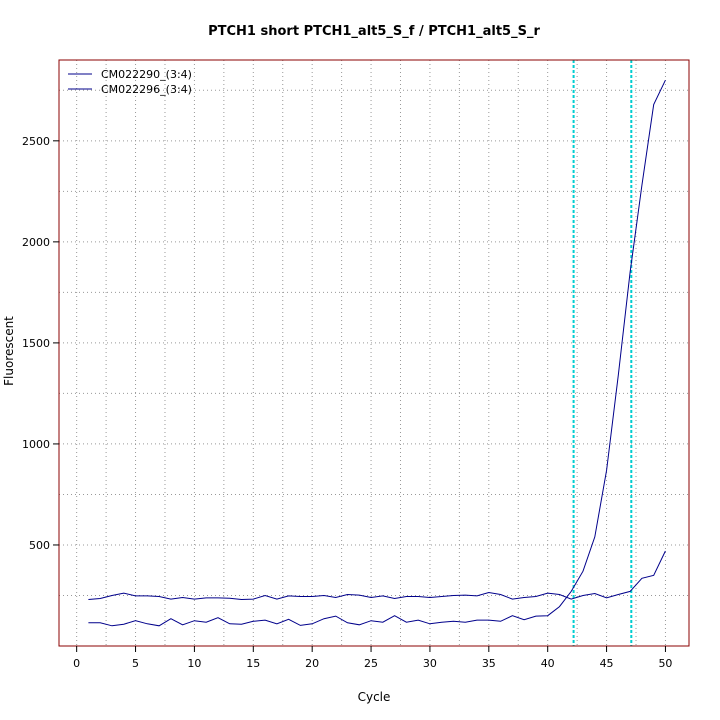 The image size is (720, 720). I want to click on y-axis-label: Fluorescent, so click(9, 351).